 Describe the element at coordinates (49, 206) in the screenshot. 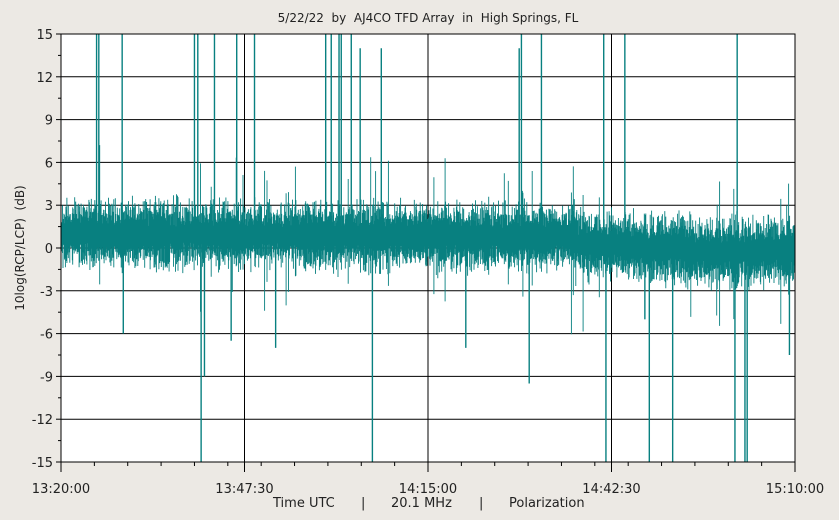

I see `y-tick-label: 3` at that location.